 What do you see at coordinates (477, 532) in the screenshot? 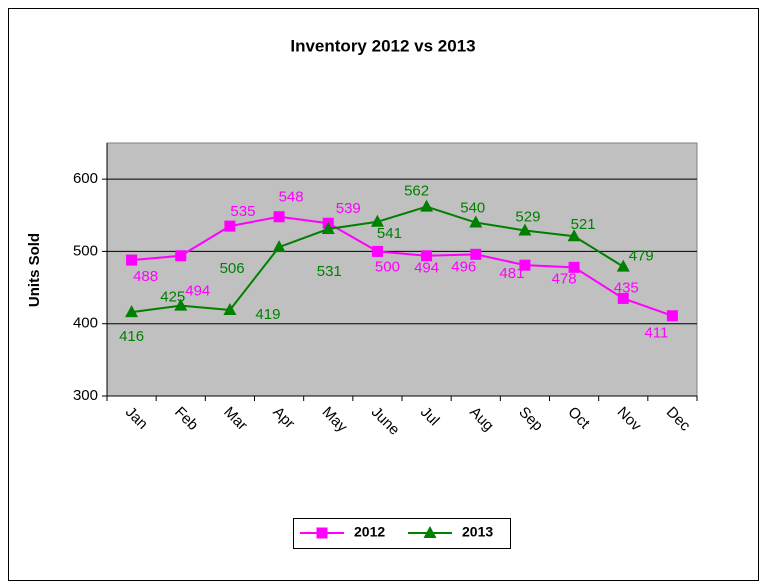
I see `legend-label: 2013` at bounding box center [477, 532].